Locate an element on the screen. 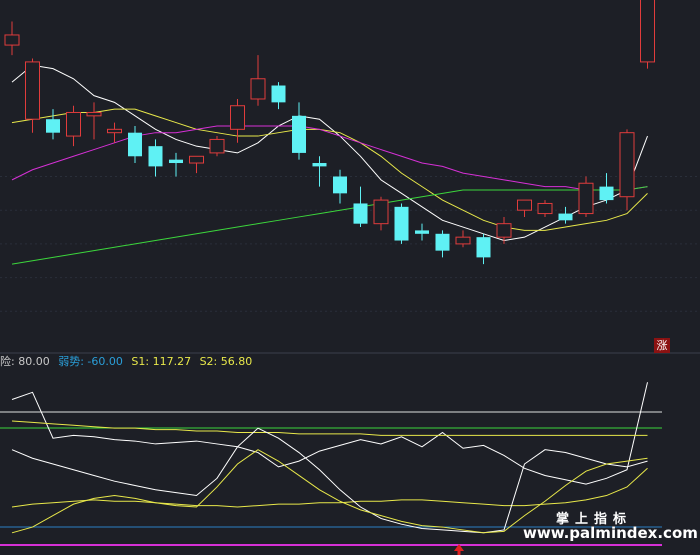  buy-arrow-icon is located at coordinates (459, 549).